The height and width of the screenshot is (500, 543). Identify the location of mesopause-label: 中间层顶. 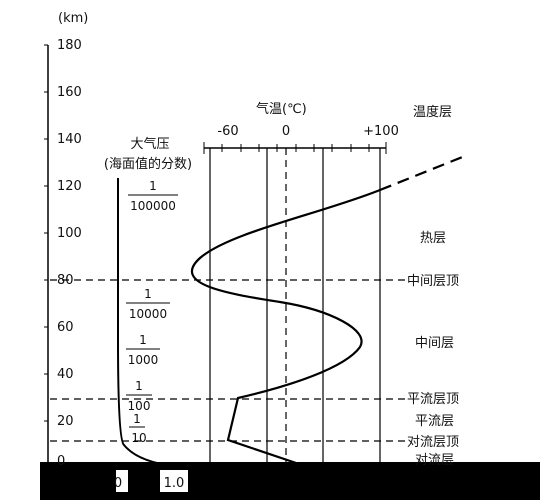
(433, 281).